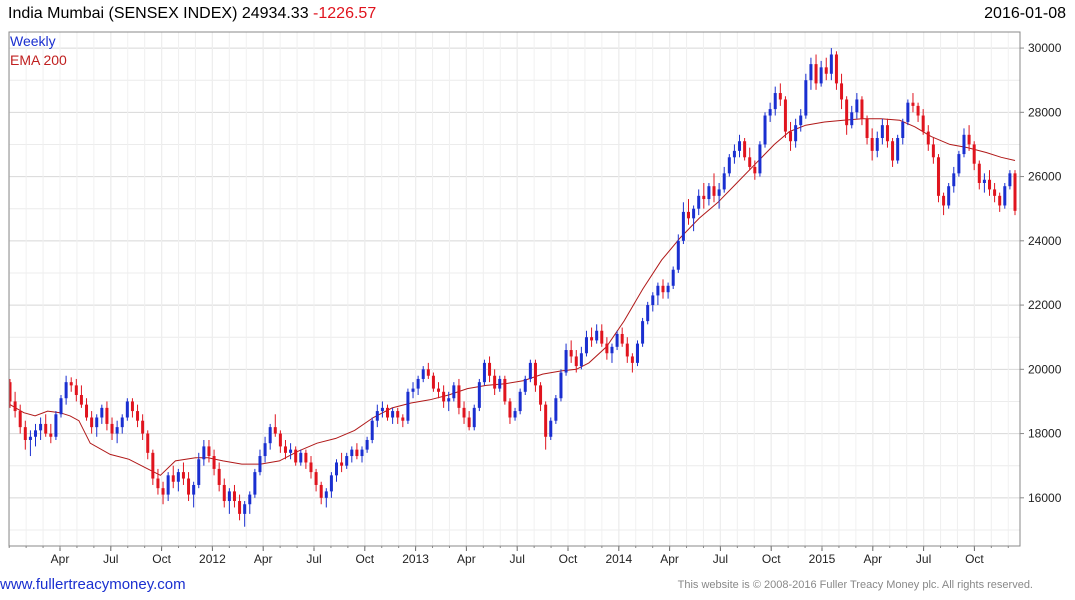  What do you see at coordinates (93, 584) in the screenshot?
I see `site-link: www.fullertreacymoney.com` at bounding box center [93, 584].